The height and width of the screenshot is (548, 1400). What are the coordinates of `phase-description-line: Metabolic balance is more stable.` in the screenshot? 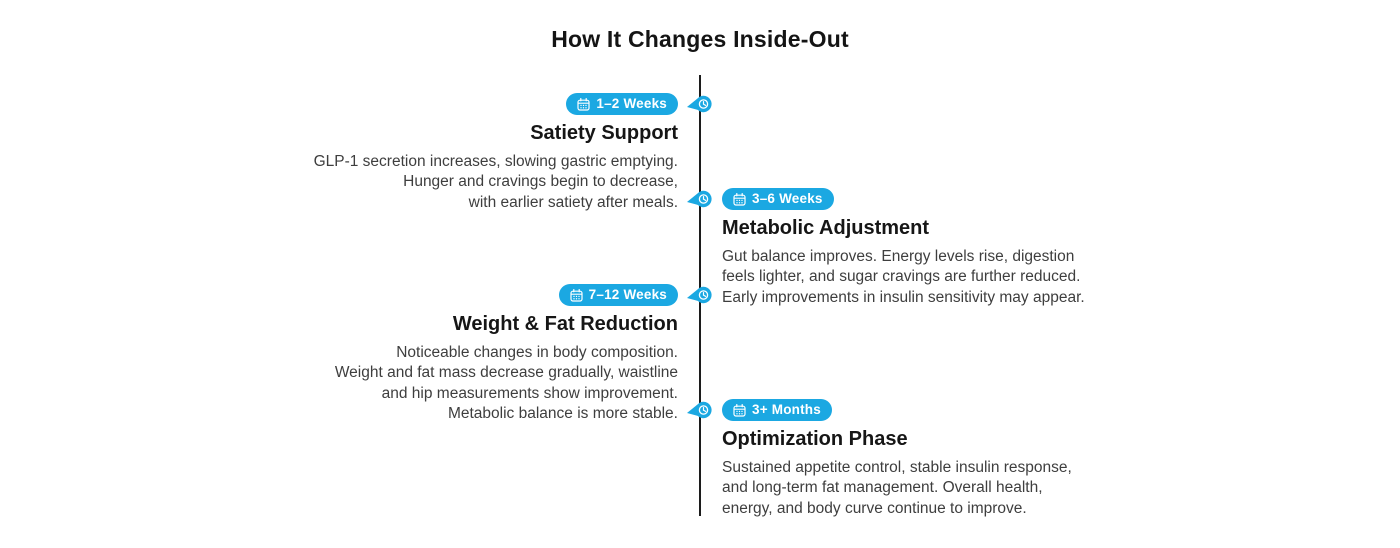 It's located at (562, 413).